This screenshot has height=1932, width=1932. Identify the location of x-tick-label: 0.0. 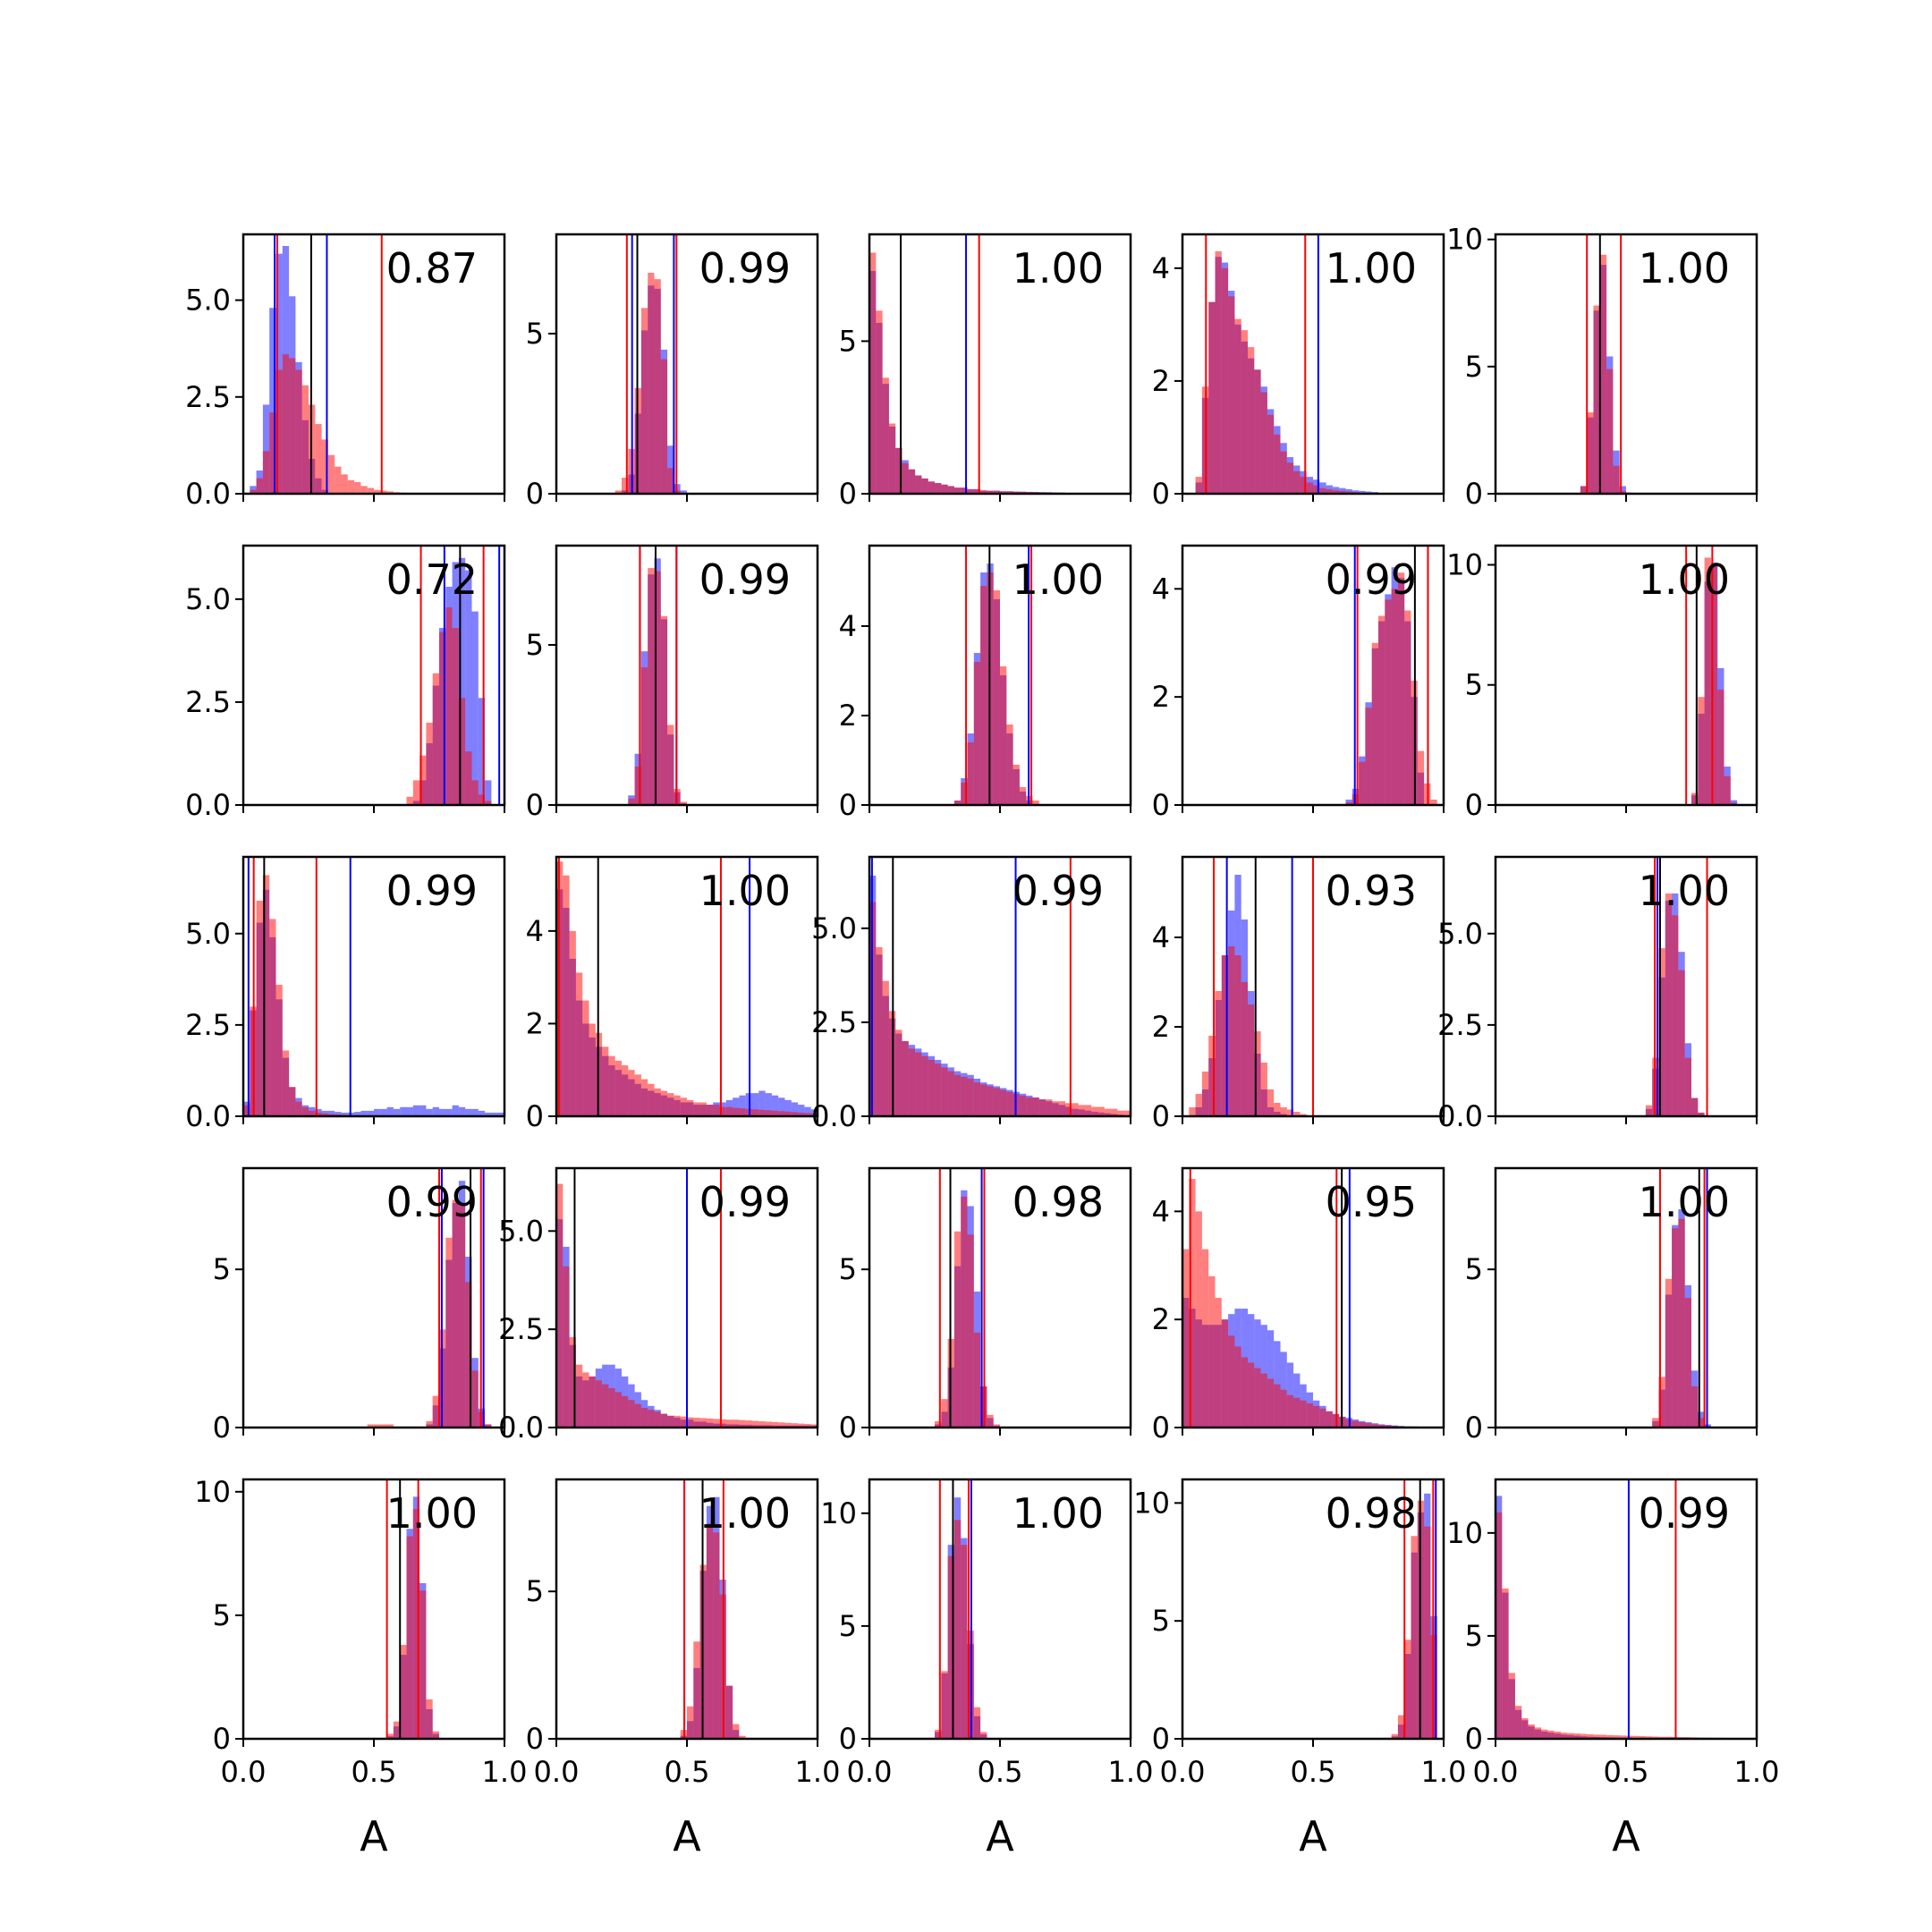
(244, 1772).